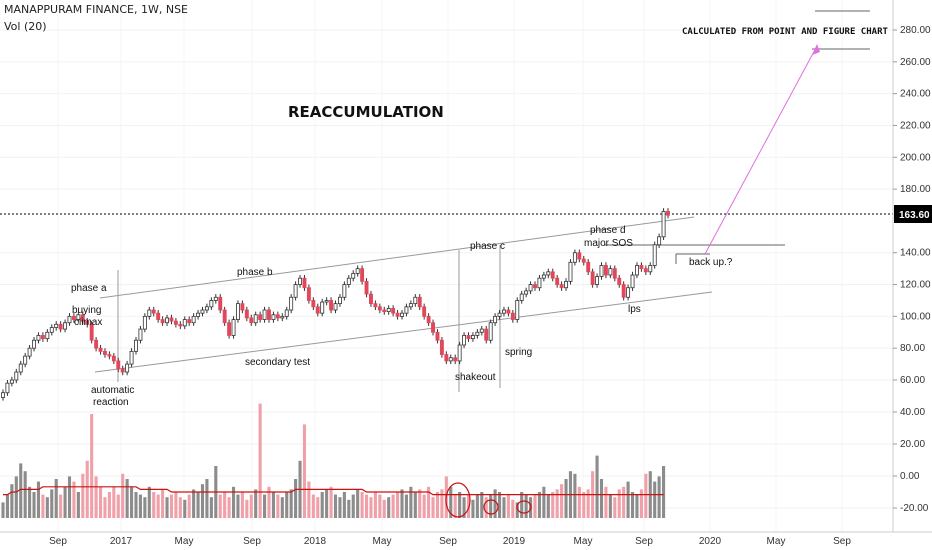 The image size is (932, 550). I want to click on phase-d-label: phase d, so click(608, 230).